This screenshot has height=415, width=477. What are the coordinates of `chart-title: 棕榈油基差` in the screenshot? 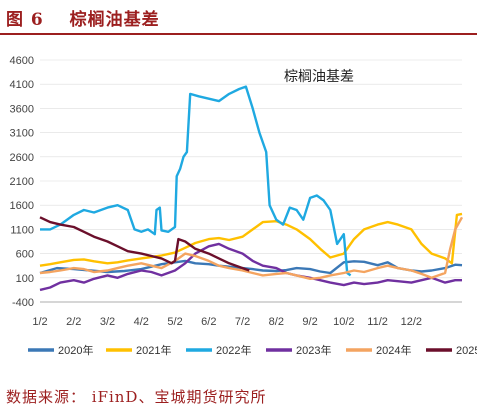 It's located at (319, 76).